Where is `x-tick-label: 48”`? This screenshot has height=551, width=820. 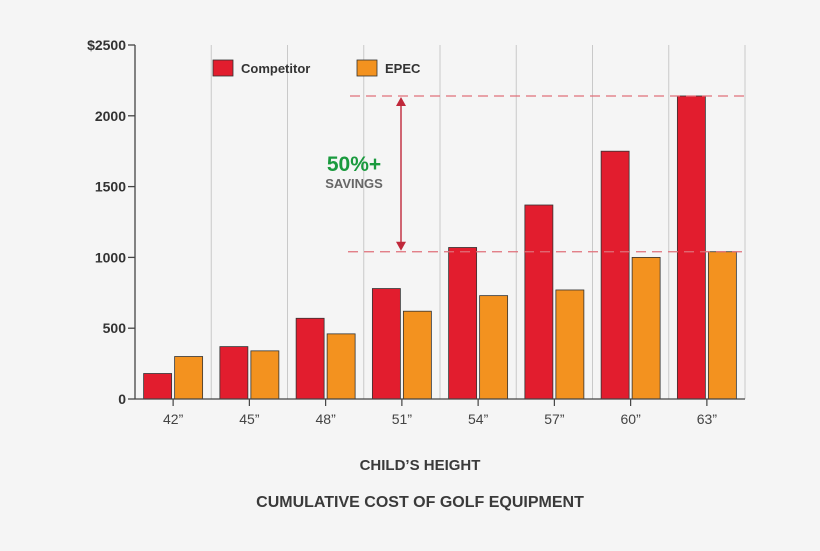 x-tick-label: 48” is located at coordinates (326, 419).